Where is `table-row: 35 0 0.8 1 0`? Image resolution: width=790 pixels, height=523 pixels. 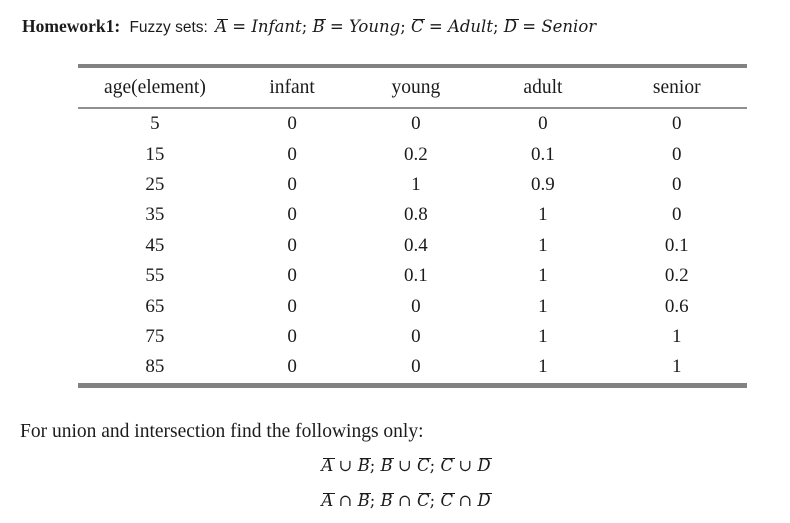
table-row: 35 0 0.8 1 0 is located at coordinates (412, 215).